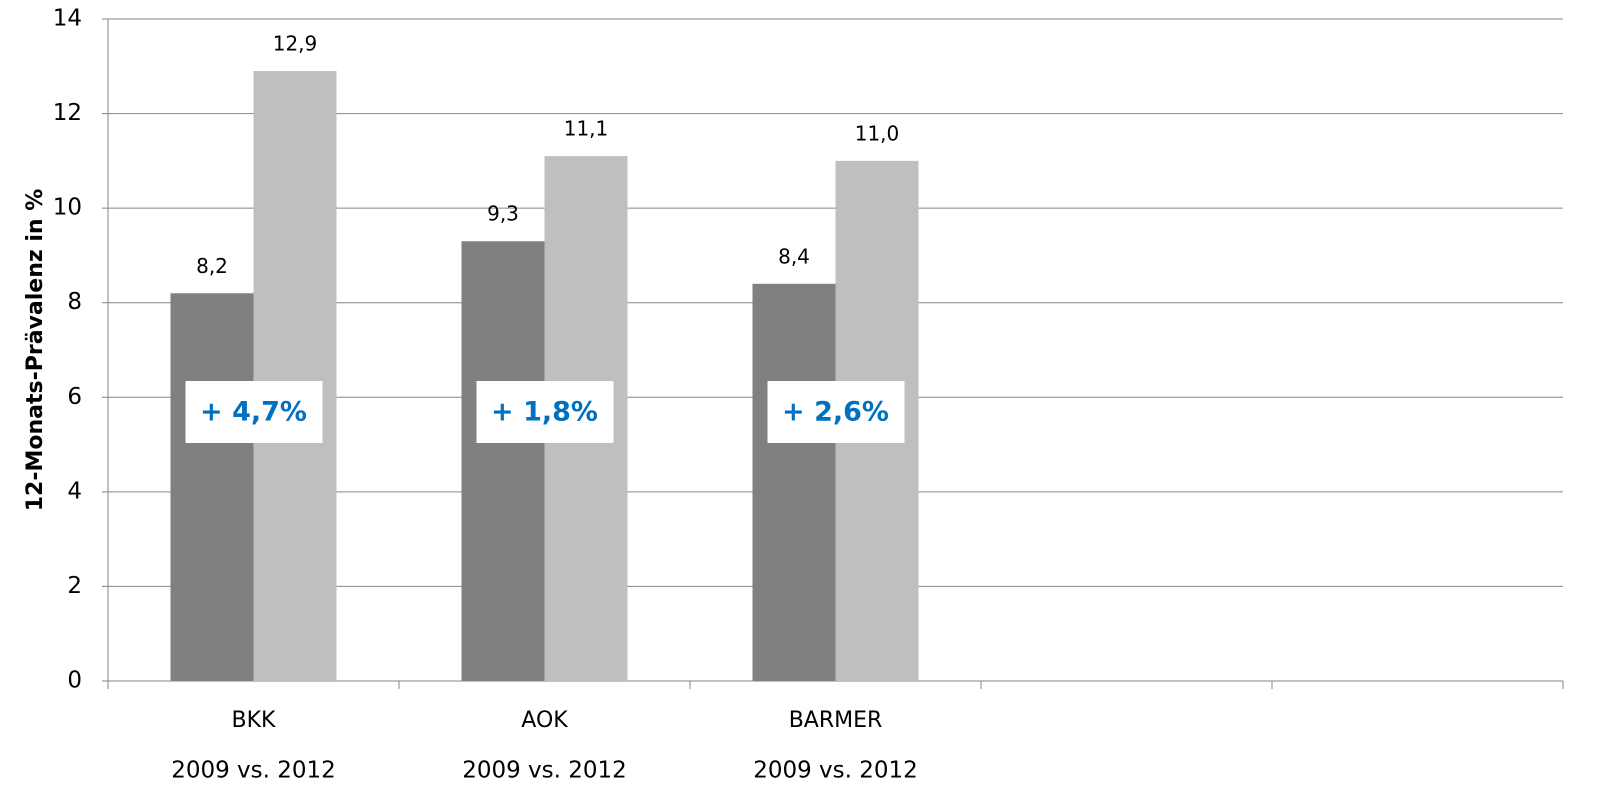 Image resolution: width=1622 pixels, height=811 pixels. Describe the element at coordinates (586, 129) in the screenshot. I see `value-label: 11,1` at that location.